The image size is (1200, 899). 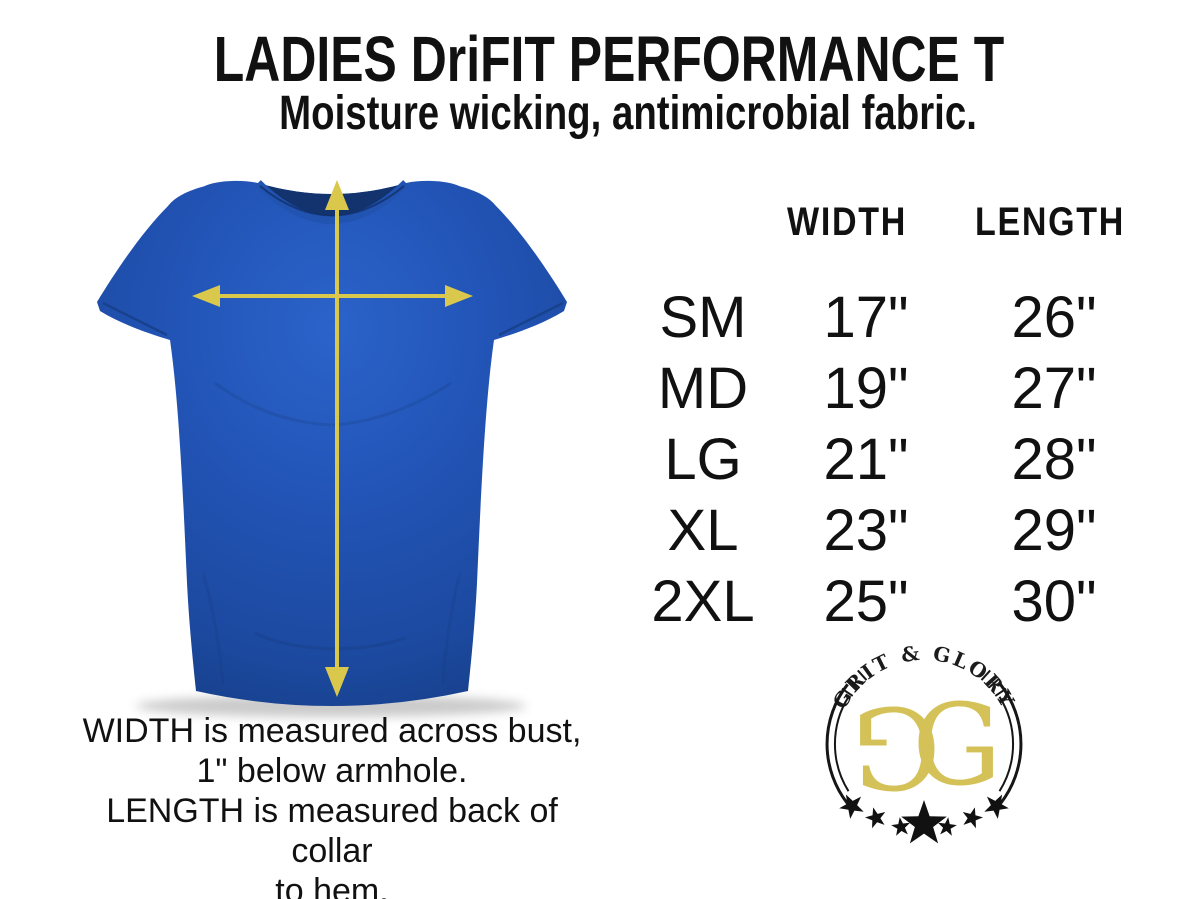 What do you see at coordinates (1054, 530) in the screenshot?
I see `length-value: 29"` at bounding box center [1054, 530].